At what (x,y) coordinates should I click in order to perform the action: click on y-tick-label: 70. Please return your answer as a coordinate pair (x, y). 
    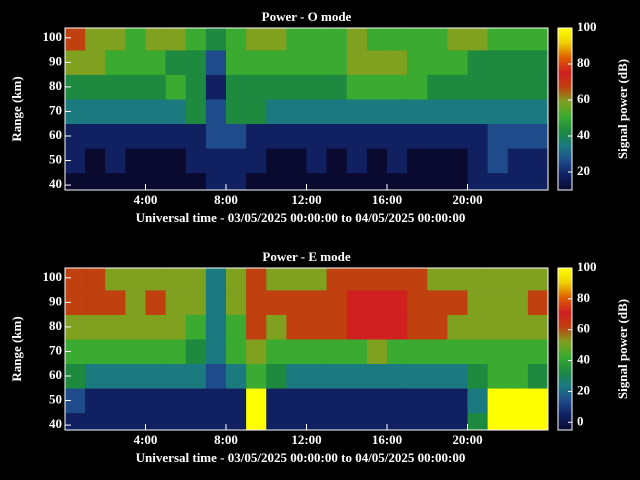
    Looking at the image, I should click on (55, 109).